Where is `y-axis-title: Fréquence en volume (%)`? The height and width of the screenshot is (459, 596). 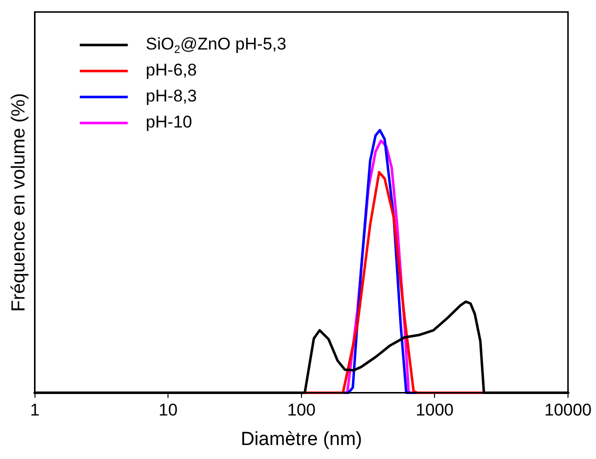 y-axis-title: Fréquence en volume (%) is located at coordinates (19, 202).